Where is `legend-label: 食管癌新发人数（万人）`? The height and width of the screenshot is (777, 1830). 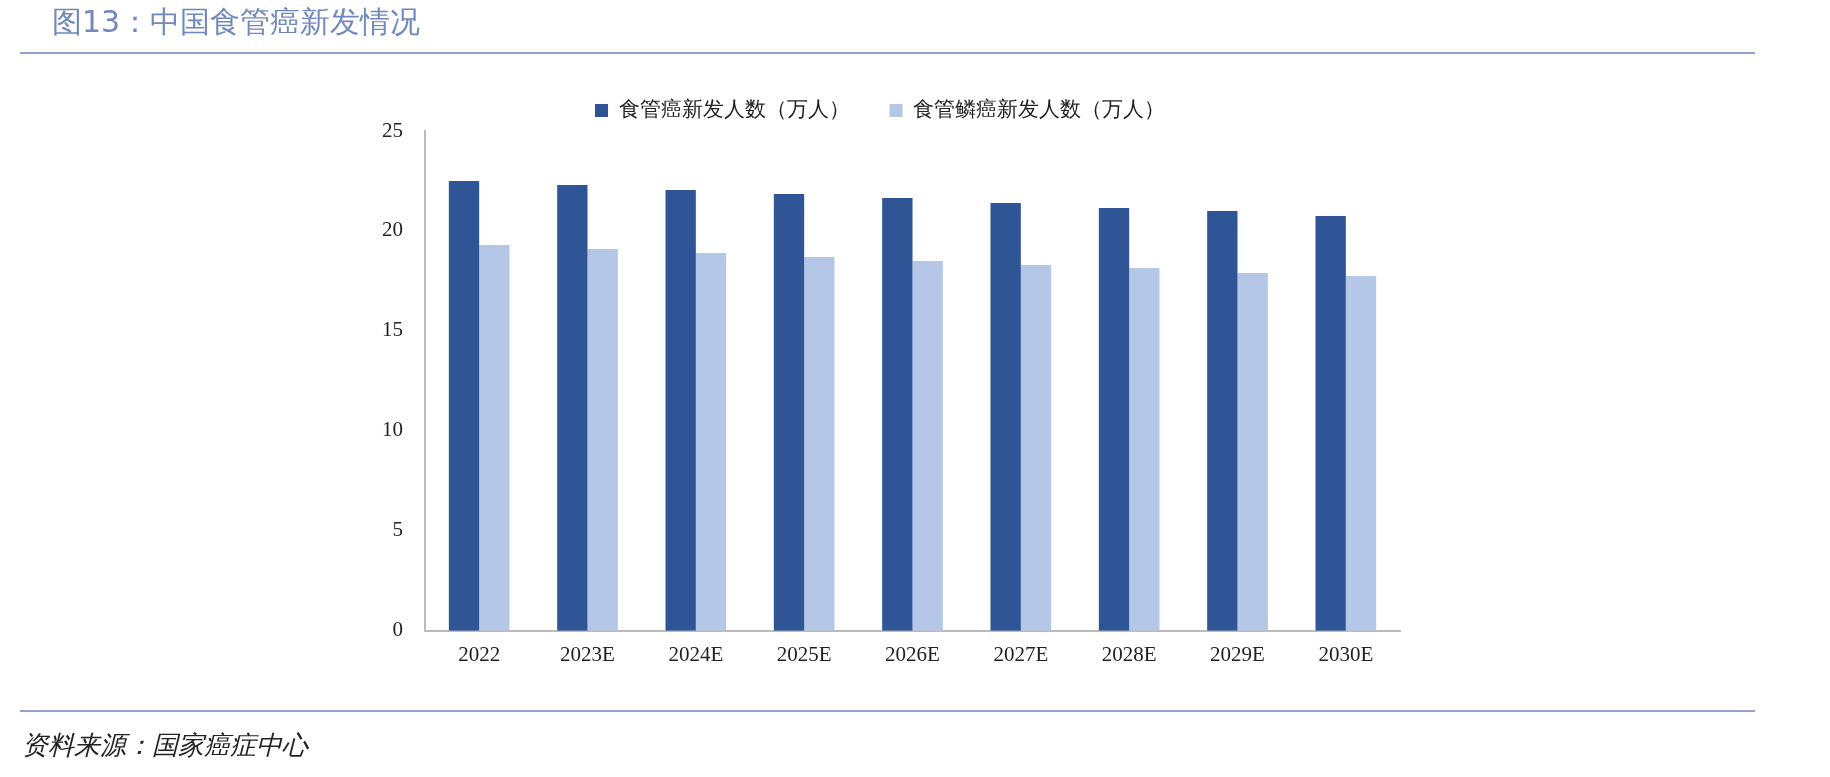
legend-label: 食管癌新发人数（万人） is located at coordinates (734, 108).